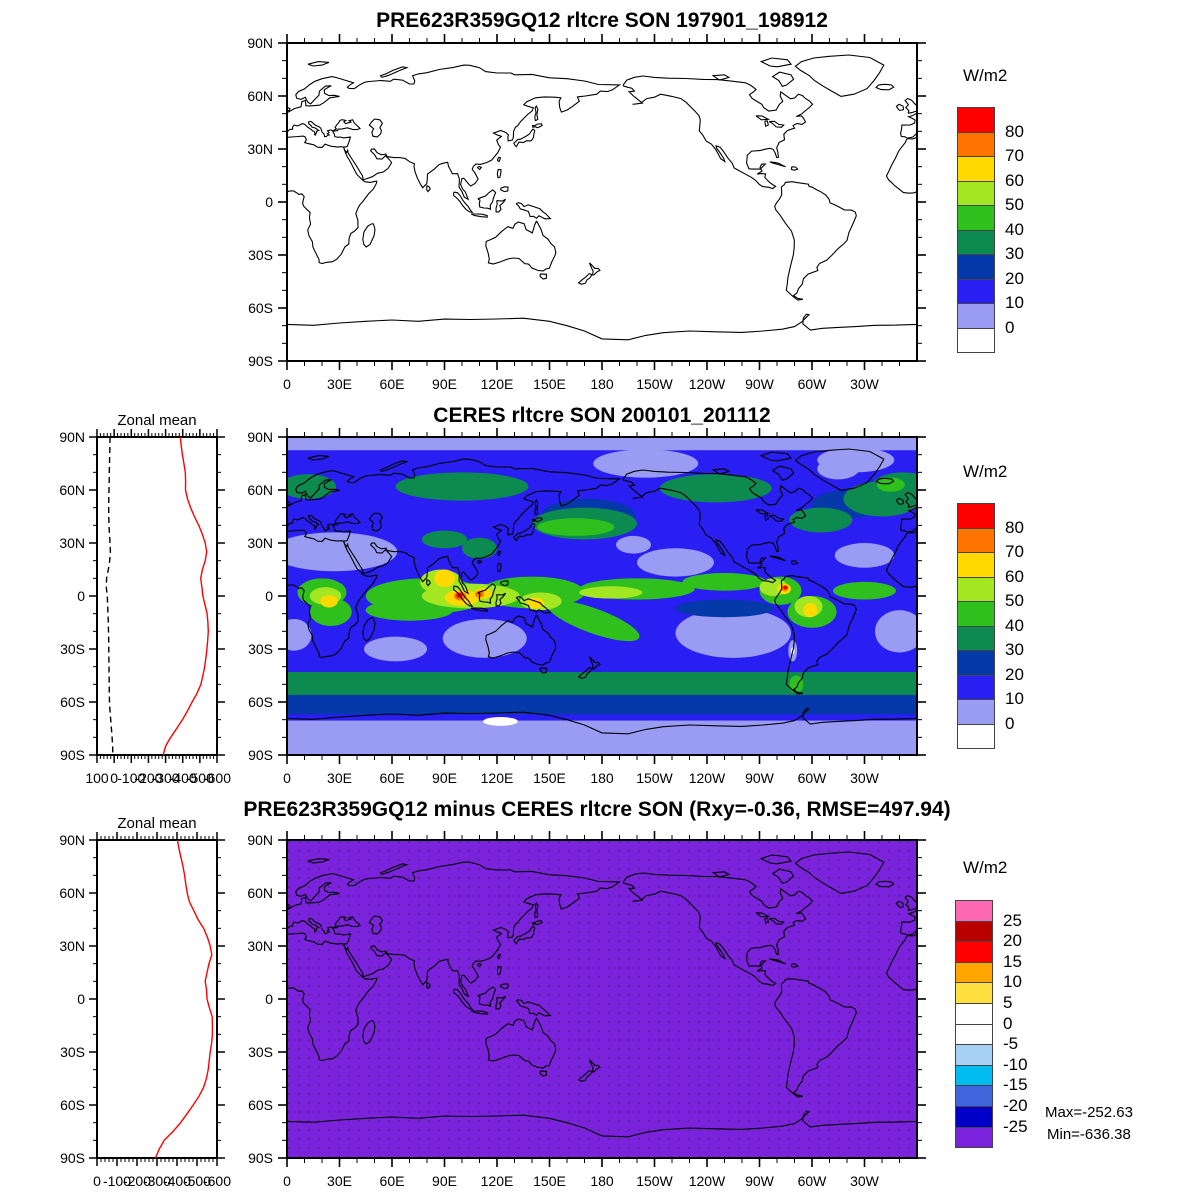  Describe the element at coordinates (339, 1181) in the screenshot. I see `svg-text: 30E` at that location.